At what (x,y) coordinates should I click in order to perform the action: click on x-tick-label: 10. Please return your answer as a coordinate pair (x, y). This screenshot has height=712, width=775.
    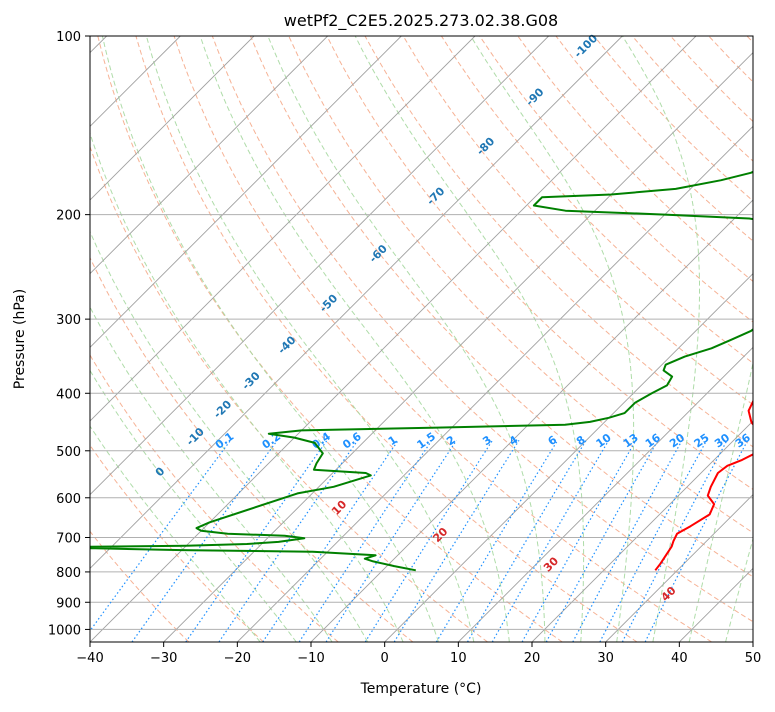
    Looking at the image, I should click on (458, 658).